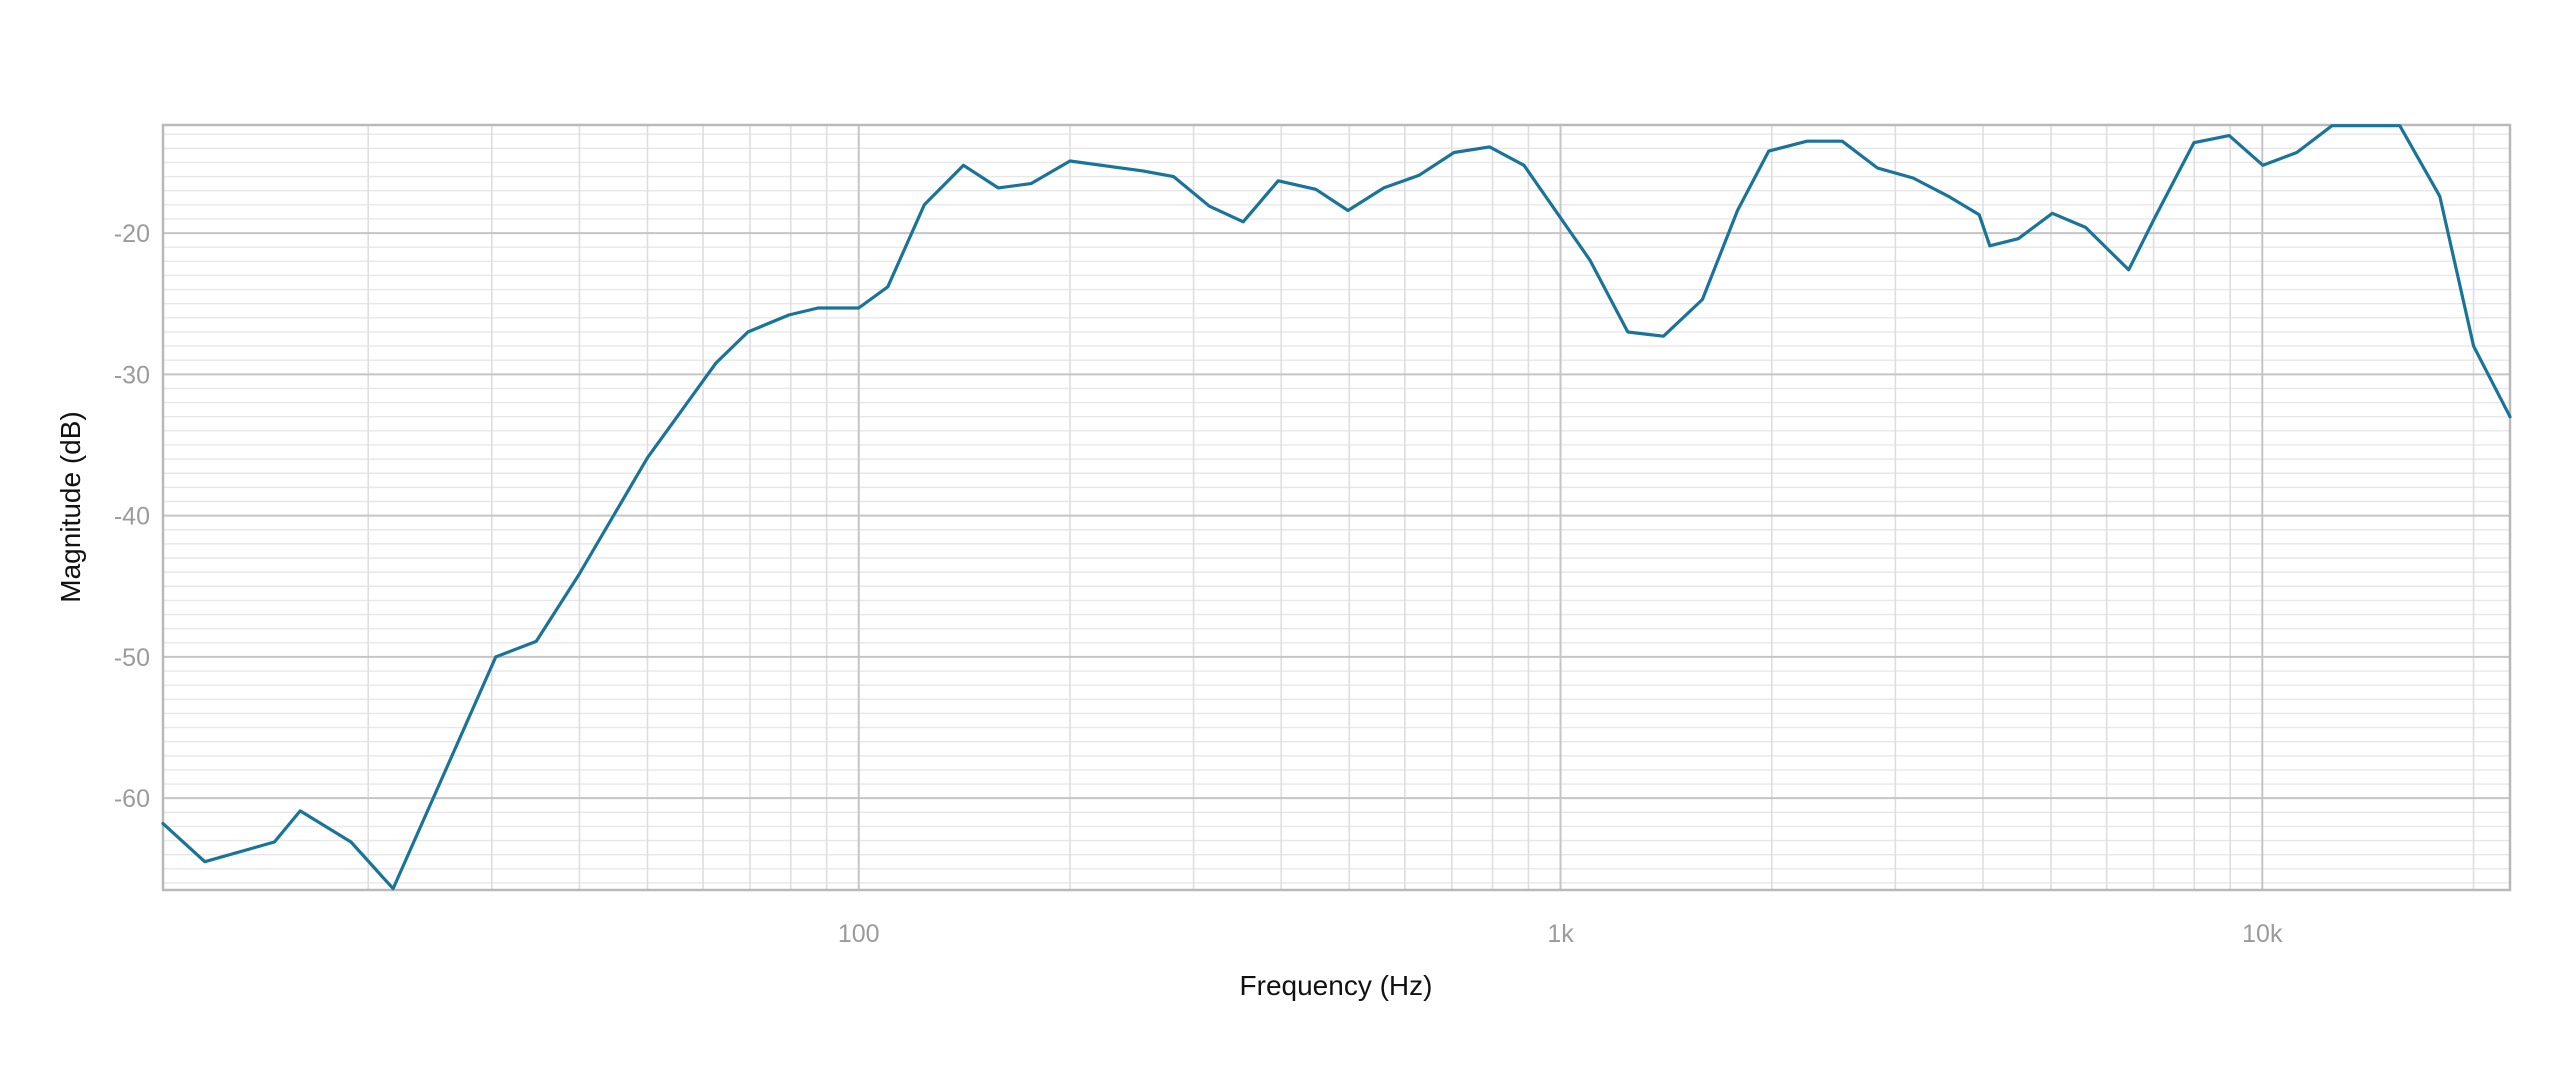 The image size is (2560, 1067). I want to click on y-tick-label: -30, so click(132, 375).